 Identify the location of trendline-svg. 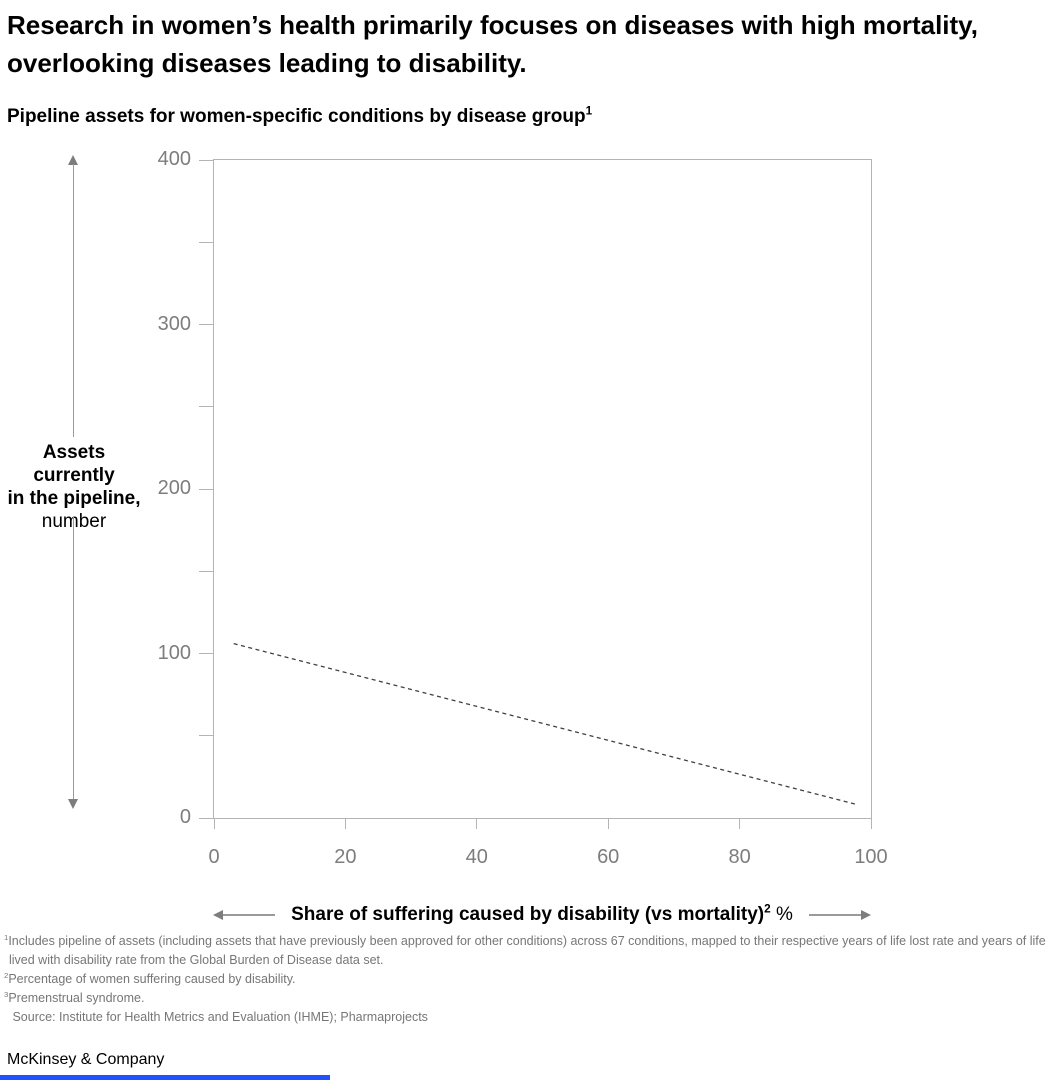
(546, 724).